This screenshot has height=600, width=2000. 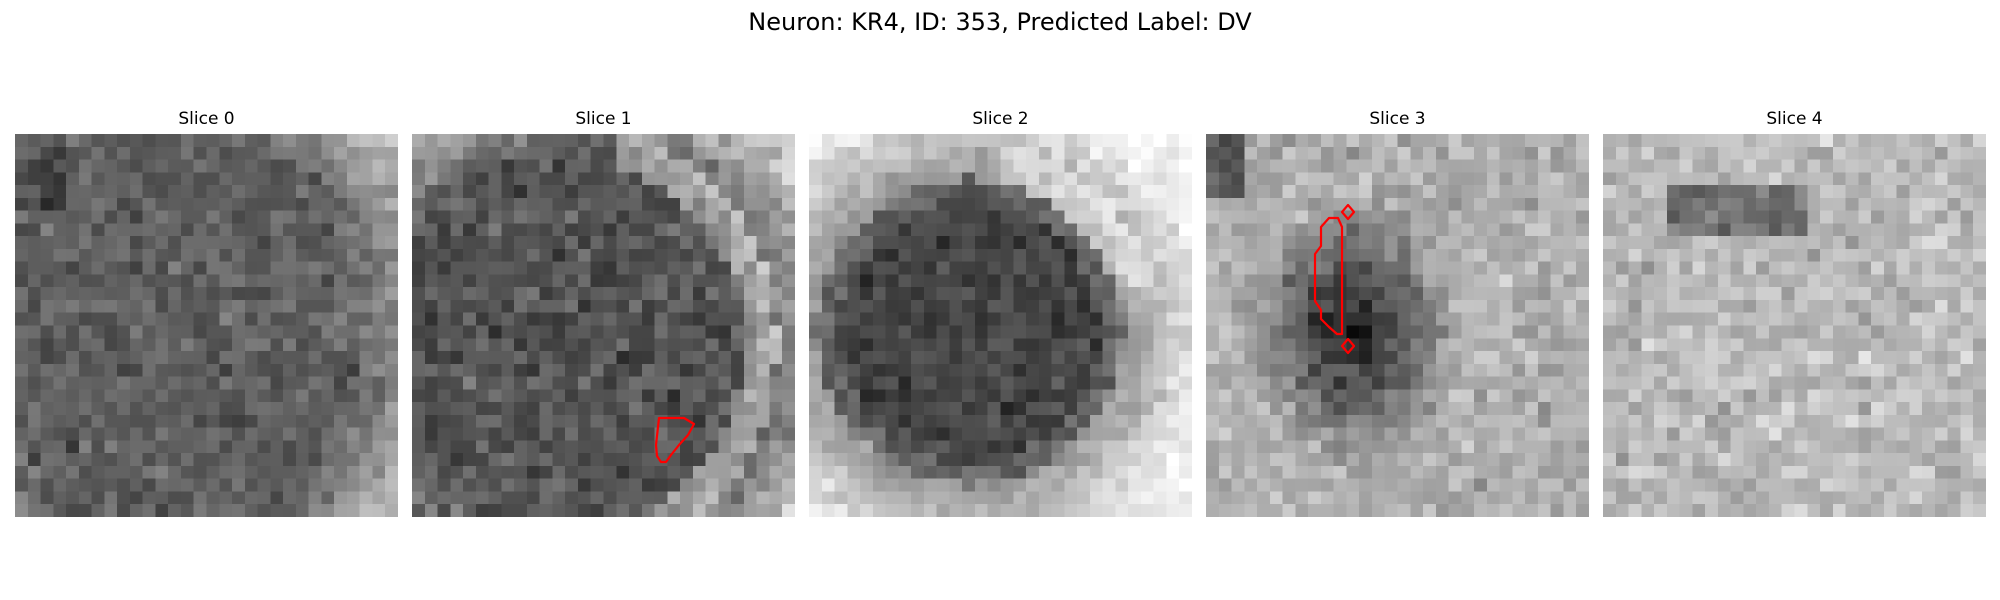 I want to click on slice-title: Slice 3, so click(x=1397, y=119).